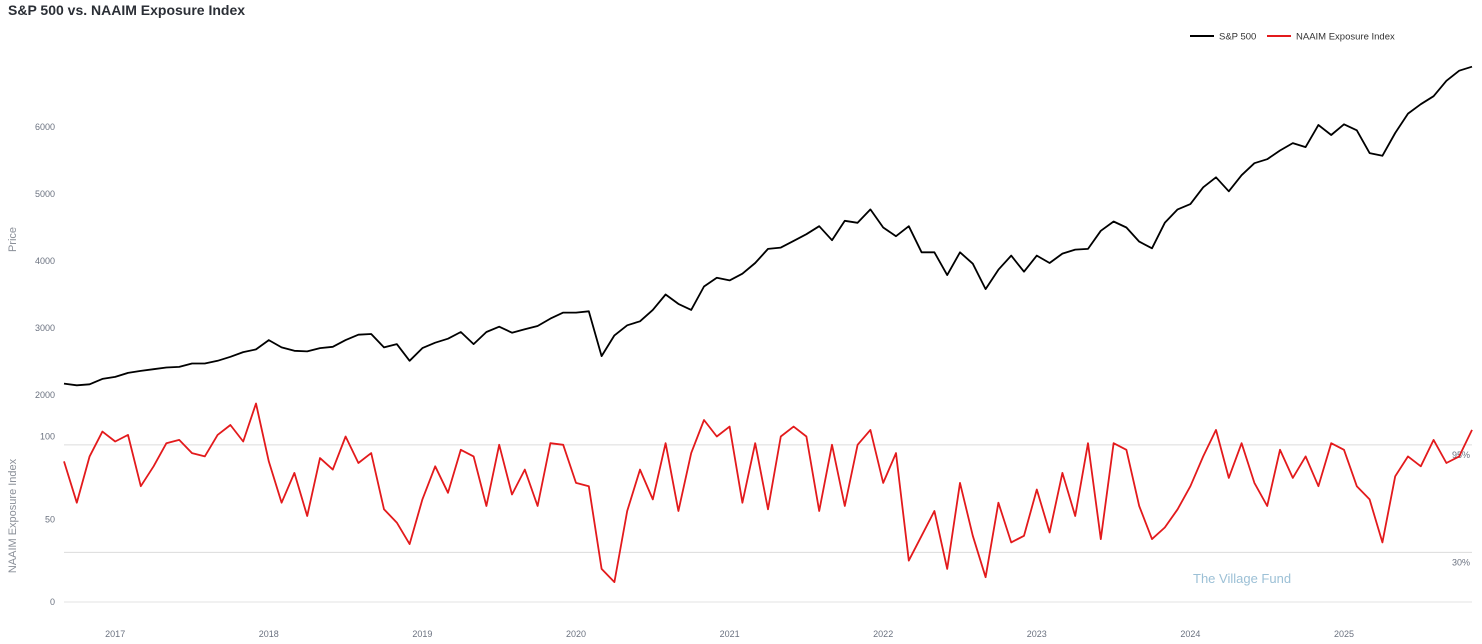 This screenshot has height=644, width=1482. Describe the element at coordinates (45, 261) in the screenshot. I see `price-y-tick-label: 4000` at that location.